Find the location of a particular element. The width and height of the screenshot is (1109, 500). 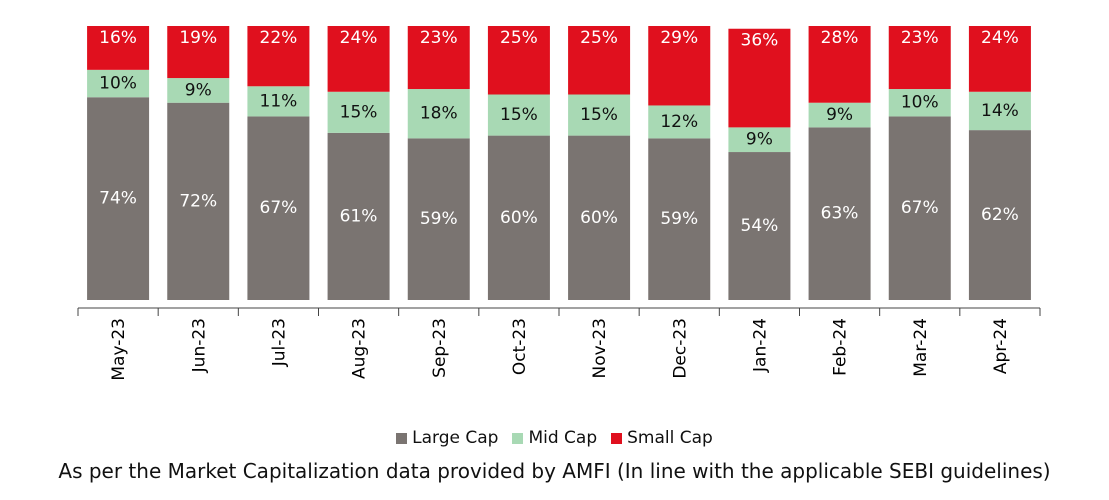

data-label-large-cap-jan-24: 54% is located at coordinates (760, 226).